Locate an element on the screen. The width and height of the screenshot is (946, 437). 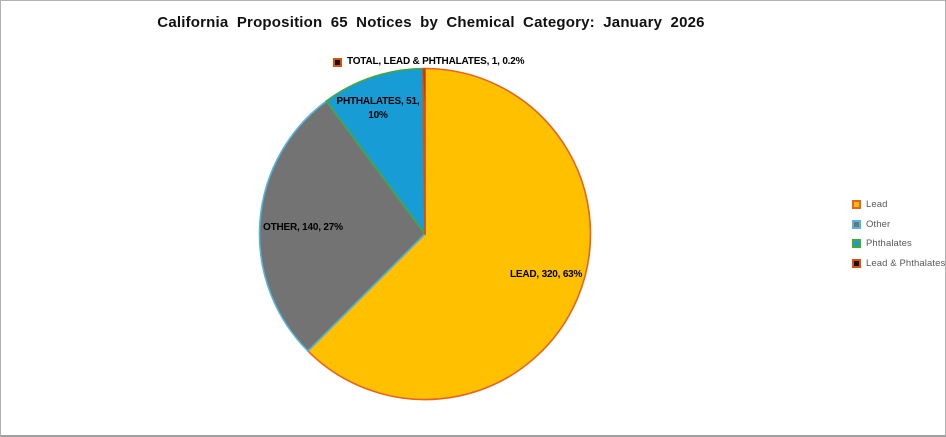
pie-slice-phthalates is located at coordinates (375, 151).